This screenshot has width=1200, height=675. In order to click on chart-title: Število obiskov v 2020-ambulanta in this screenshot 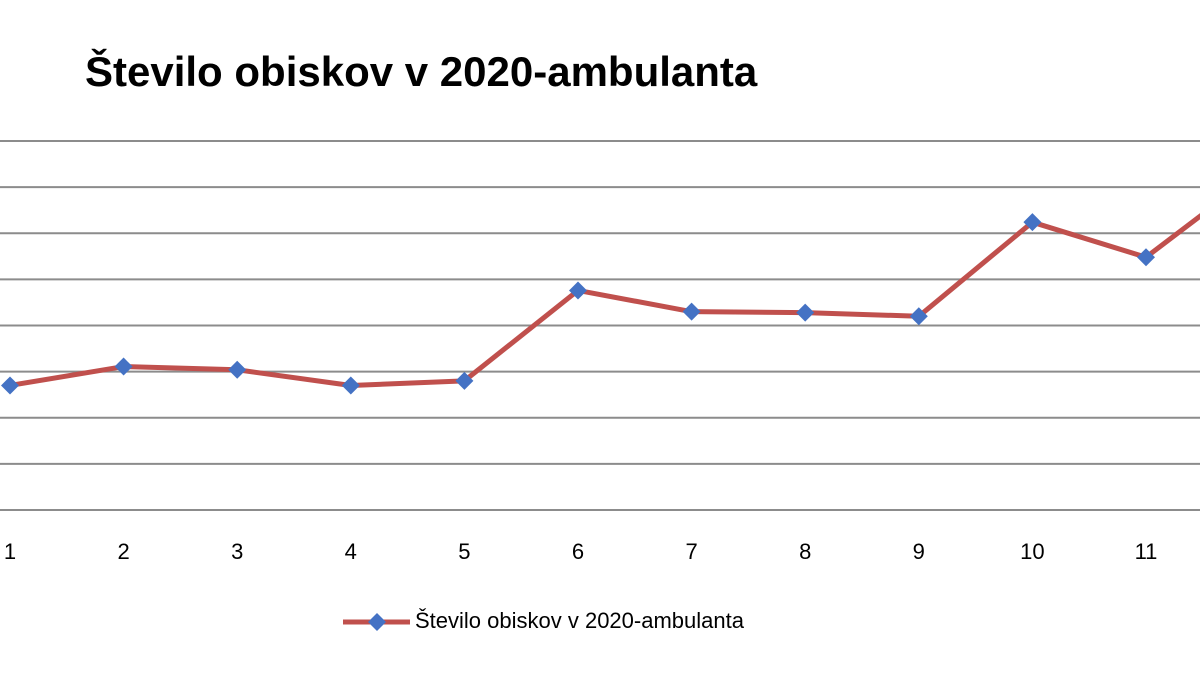, I will do `click(421, 71)`.